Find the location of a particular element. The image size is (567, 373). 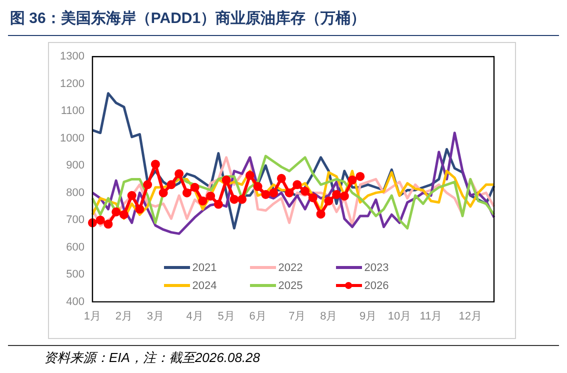

legend-label: 2022 is located at coordinates (290, 268).